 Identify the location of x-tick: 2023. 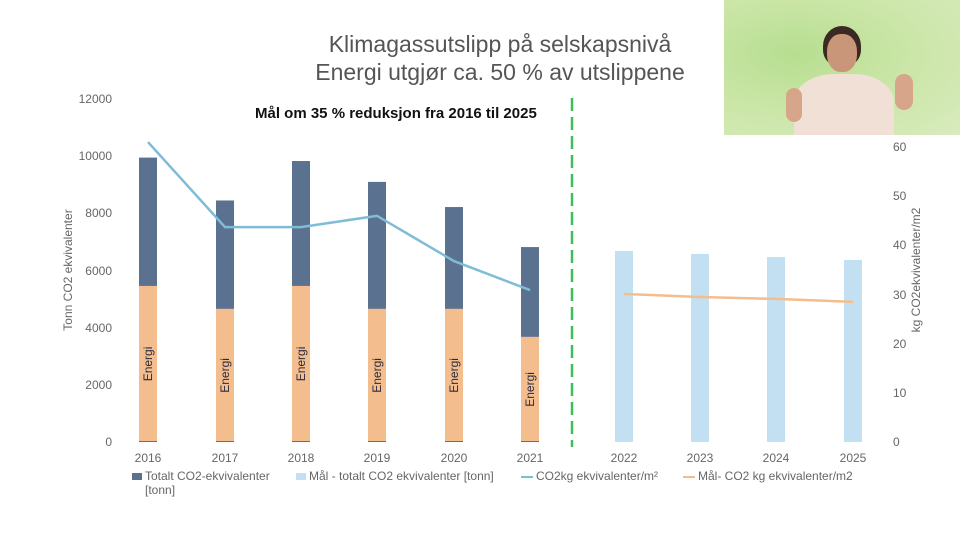
(700, 458).